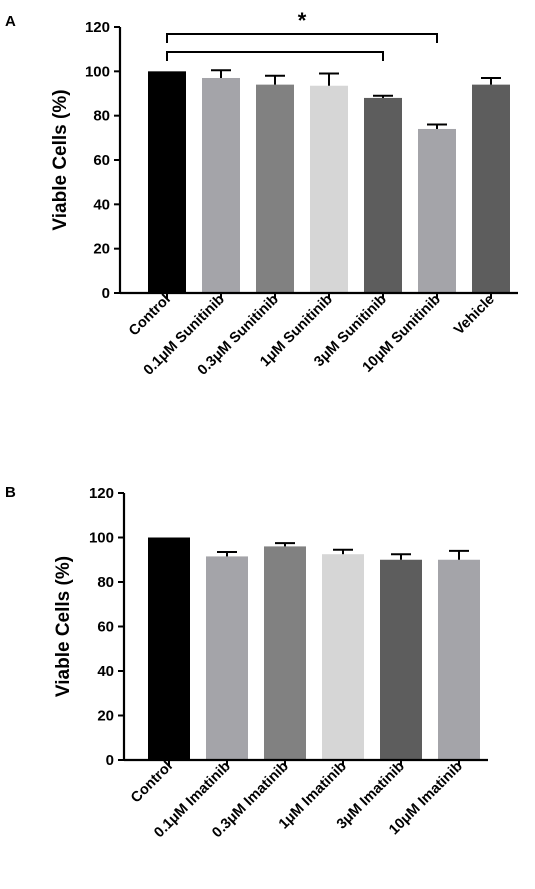  What do you see at coordinates (10, 492) in the screenshot?
I see `panel-label: B` at bounding box center [10, 492].